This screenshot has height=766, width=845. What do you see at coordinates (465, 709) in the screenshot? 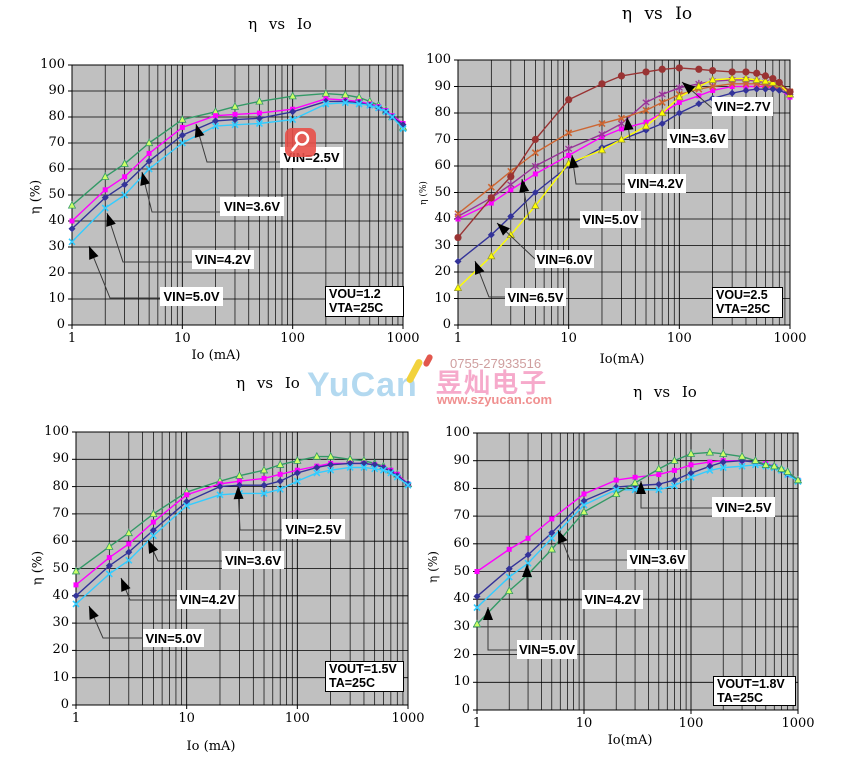
I see `y-tick-label: 0` at bounding box center [465, 709].